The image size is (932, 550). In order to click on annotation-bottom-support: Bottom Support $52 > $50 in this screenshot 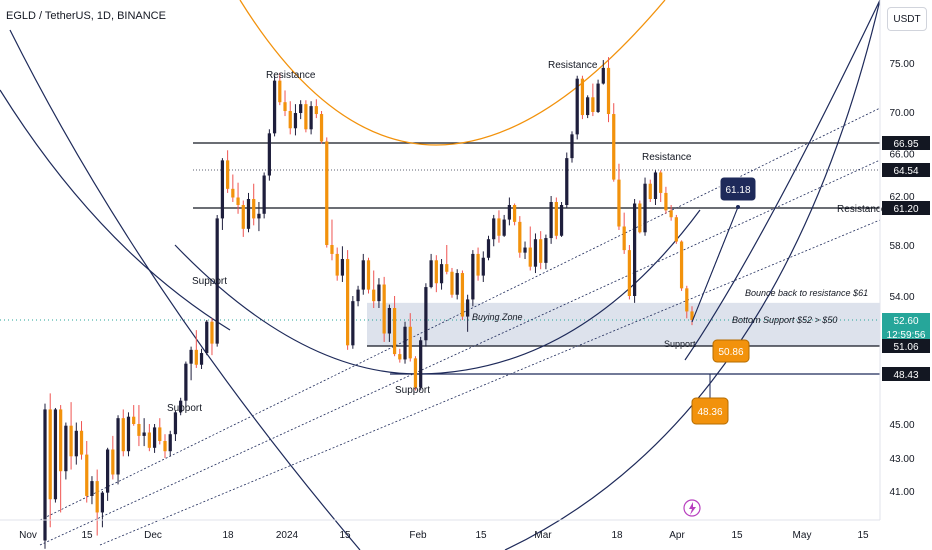, I will do `click(784, 320)`.